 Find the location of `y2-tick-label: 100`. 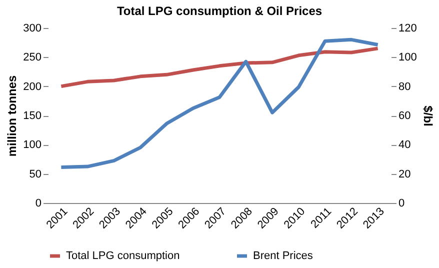

y2-tick-label: 100 is located at coordinates (407, 58).